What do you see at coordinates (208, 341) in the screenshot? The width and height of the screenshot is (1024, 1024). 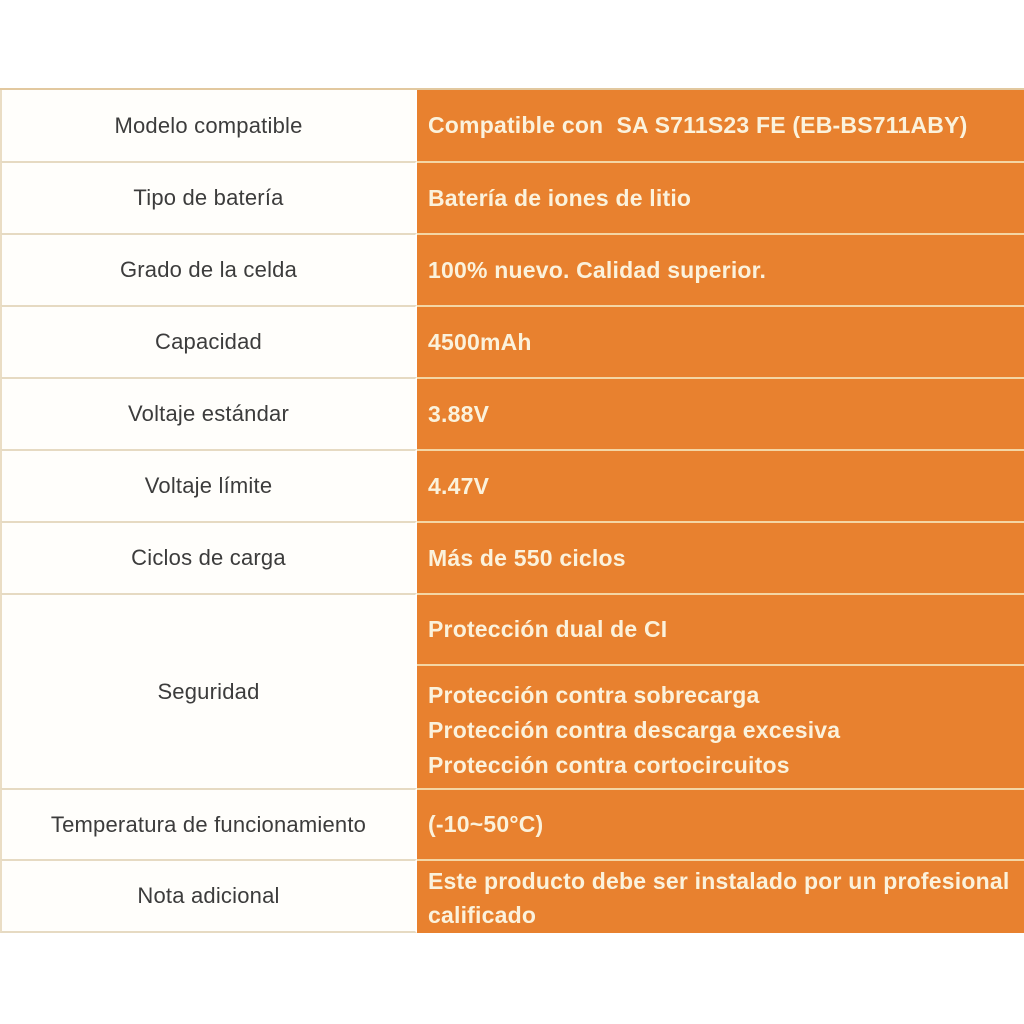 I see `spec-label-capacidad: Capacidad` at bounding box center [208, 341].